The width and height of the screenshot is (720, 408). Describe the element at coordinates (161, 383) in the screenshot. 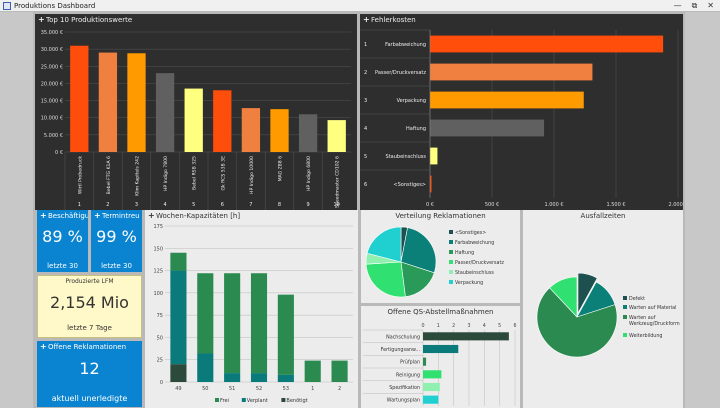

I see `y-tick-label: 0` at that location.